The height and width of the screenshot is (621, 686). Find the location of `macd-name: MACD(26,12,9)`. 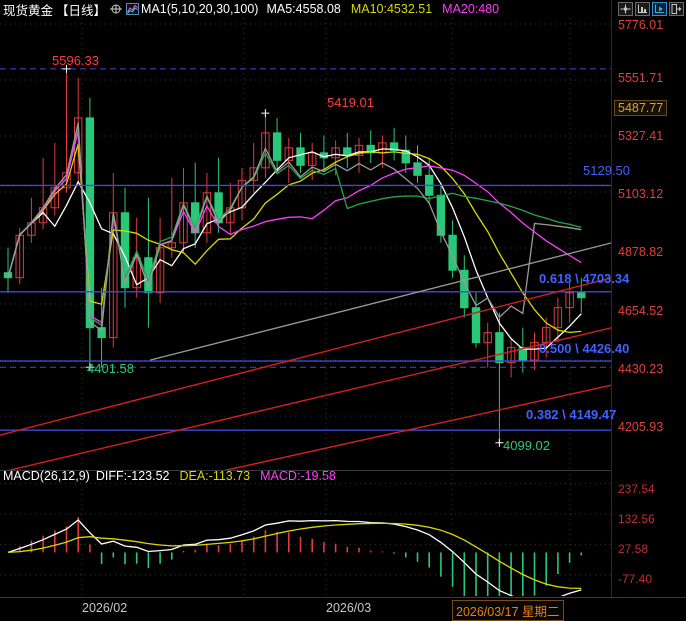

macd-name: MACD(26,12,9) is located at coordinates (46, 476).